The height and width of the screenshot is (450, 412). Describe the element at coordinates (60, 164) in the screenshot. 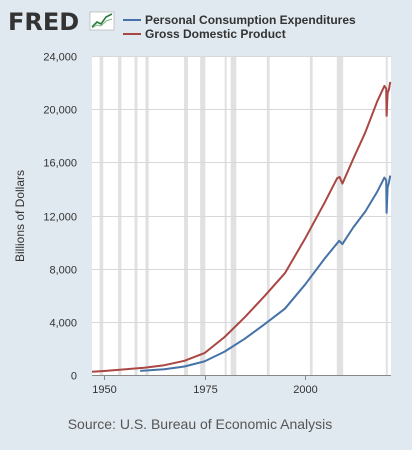

I see `y-tick-label: 16,000` at that location.